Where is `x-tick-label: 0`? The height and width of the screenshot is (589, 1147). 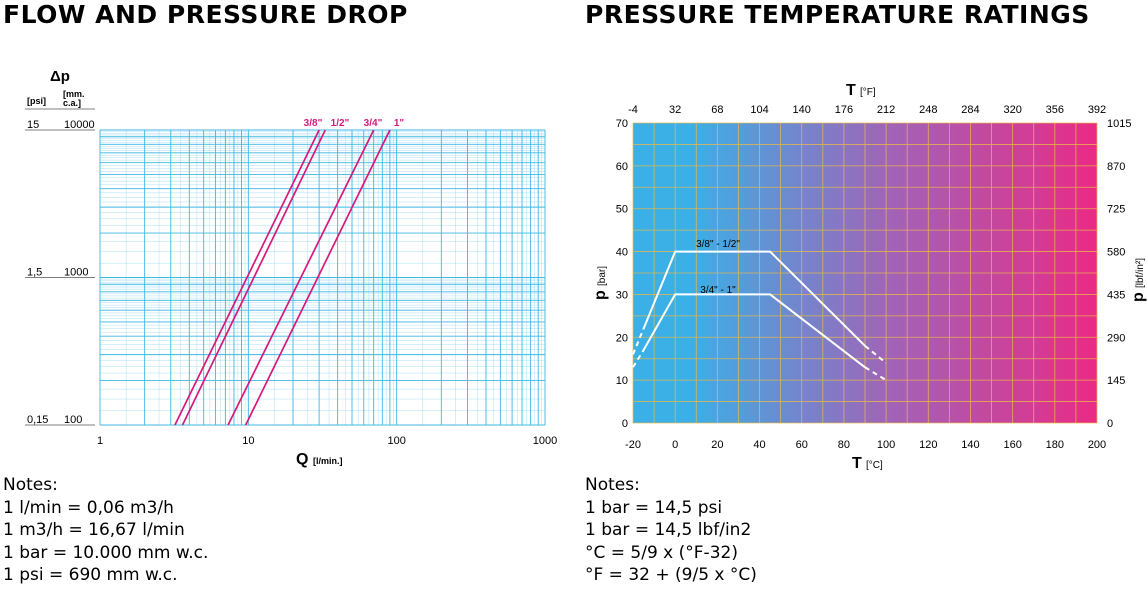
x-tick-label: 0 is located at coordinates (675, 445).